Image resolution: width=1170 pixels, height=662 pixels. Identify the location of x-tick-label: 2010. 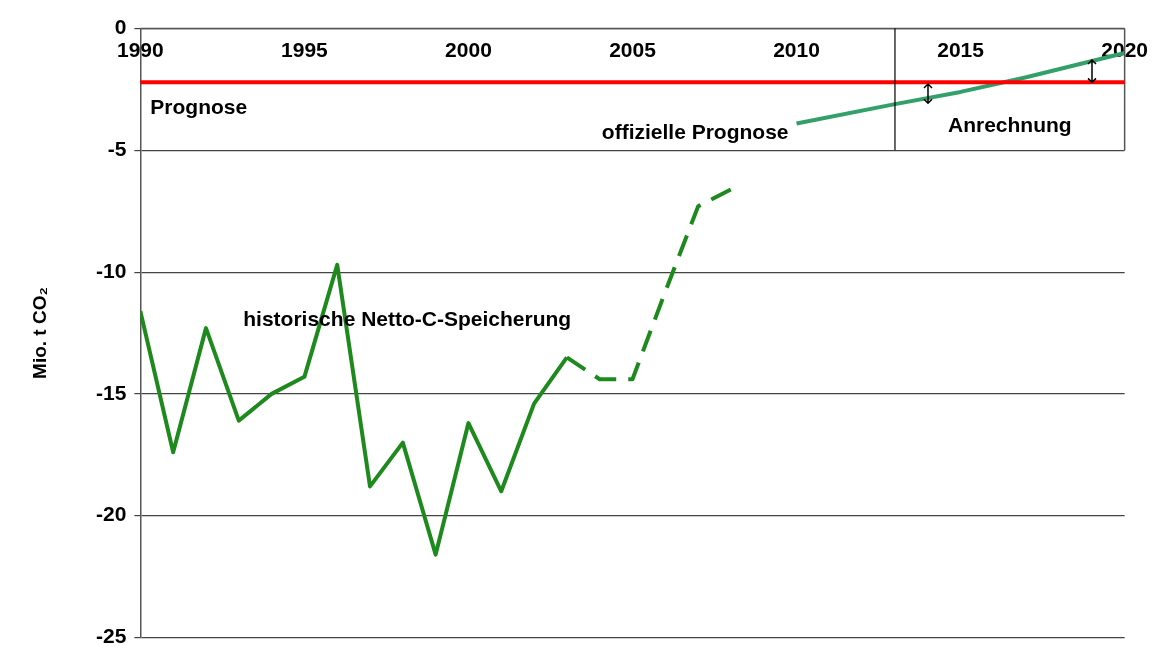
(796, 49).